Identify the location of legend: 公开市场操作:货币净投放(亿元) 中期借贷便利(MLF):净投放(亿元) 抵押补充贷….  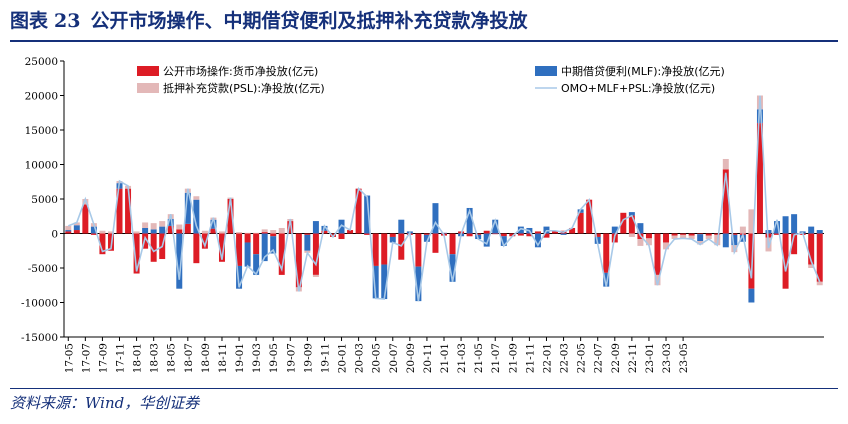
(431, 79).